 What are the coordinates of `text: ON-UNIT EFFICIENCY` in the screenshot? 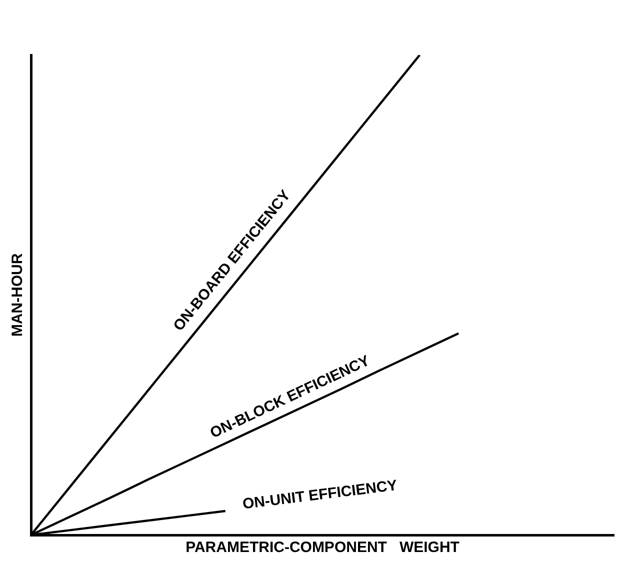 It's located at (320, 494).